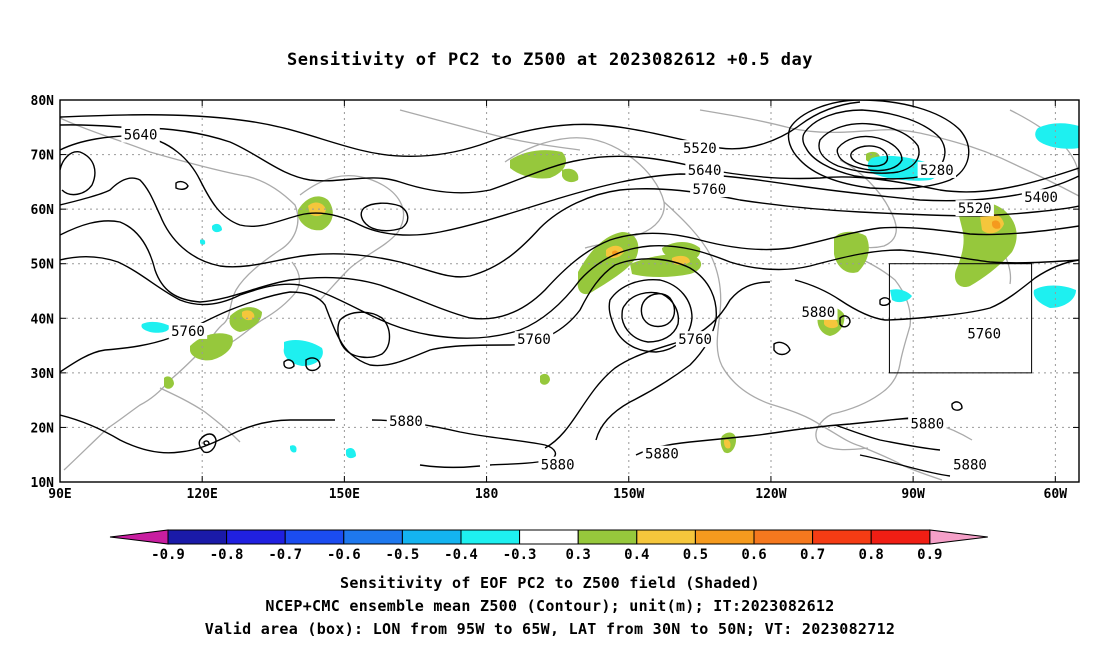 This screenshot has height=650, width=1100. What do you see at coordinates (578, 555) in the screenshot?
I see `colorbar-label: 0.3` at bounding box center [578, 555].